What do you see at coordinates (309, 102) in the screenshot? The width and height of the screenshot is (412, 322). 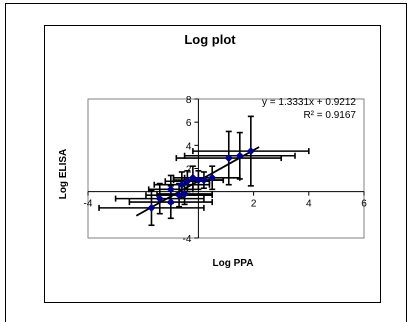 I see `trendline-equation: y = 1.3331x + 0.9212` at bounding box center [309, 102].